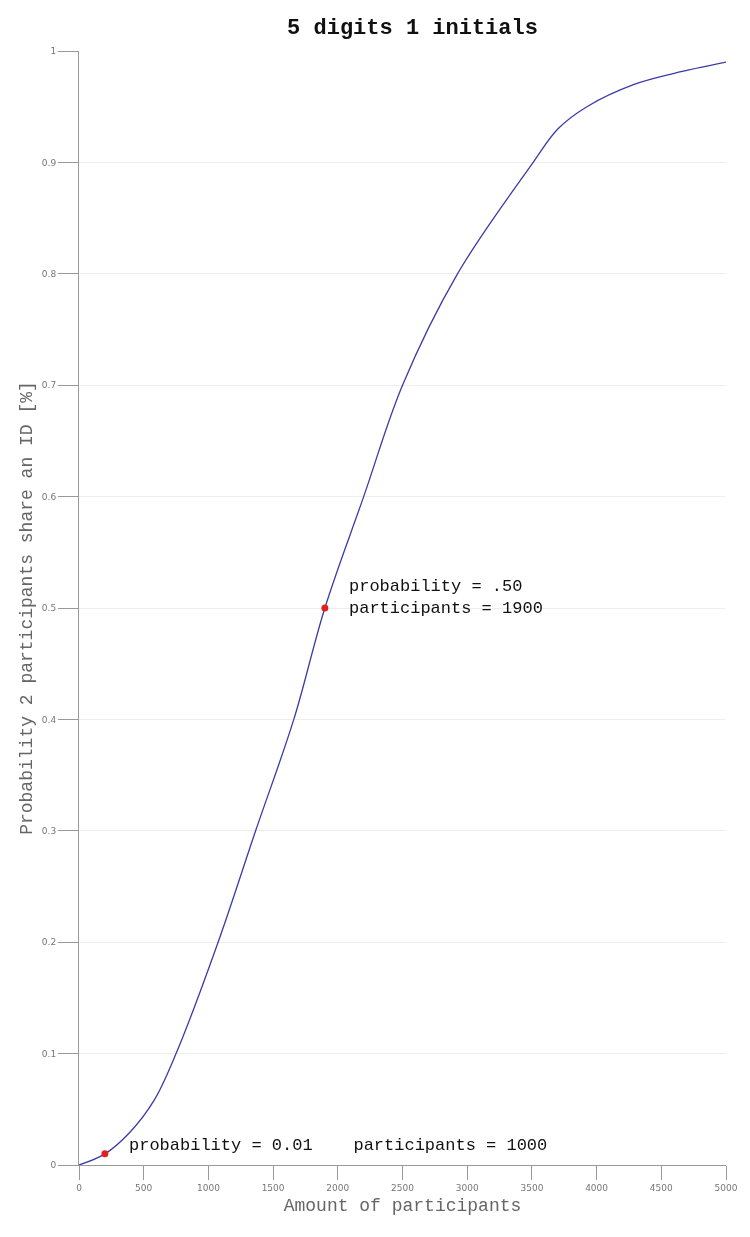 This screenshot has height=1237, width=750. What do you see at coordinates (597, 1187) in the screenshot?
I see `x-tick-label: 4000` at bounding box center [597, 1187].